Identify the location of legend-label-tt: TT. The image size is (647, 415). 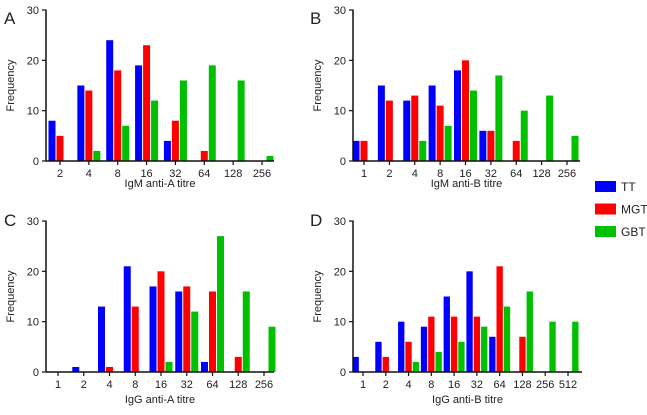
(628, 187).